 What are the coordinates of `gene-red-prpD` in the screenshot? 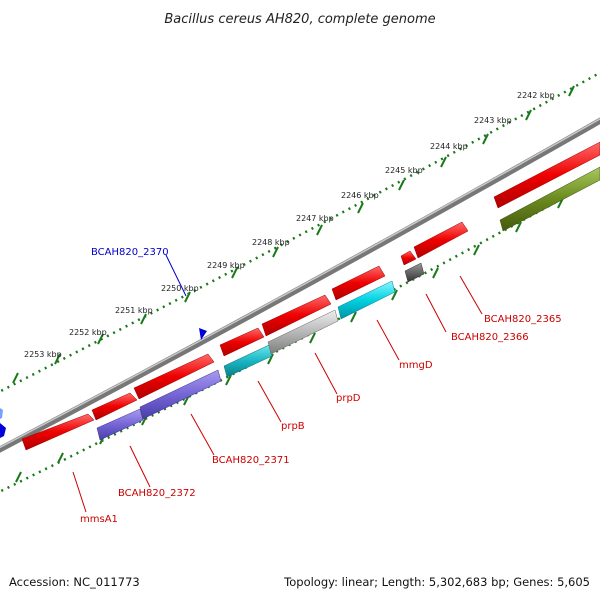 It's located at (296, 315).